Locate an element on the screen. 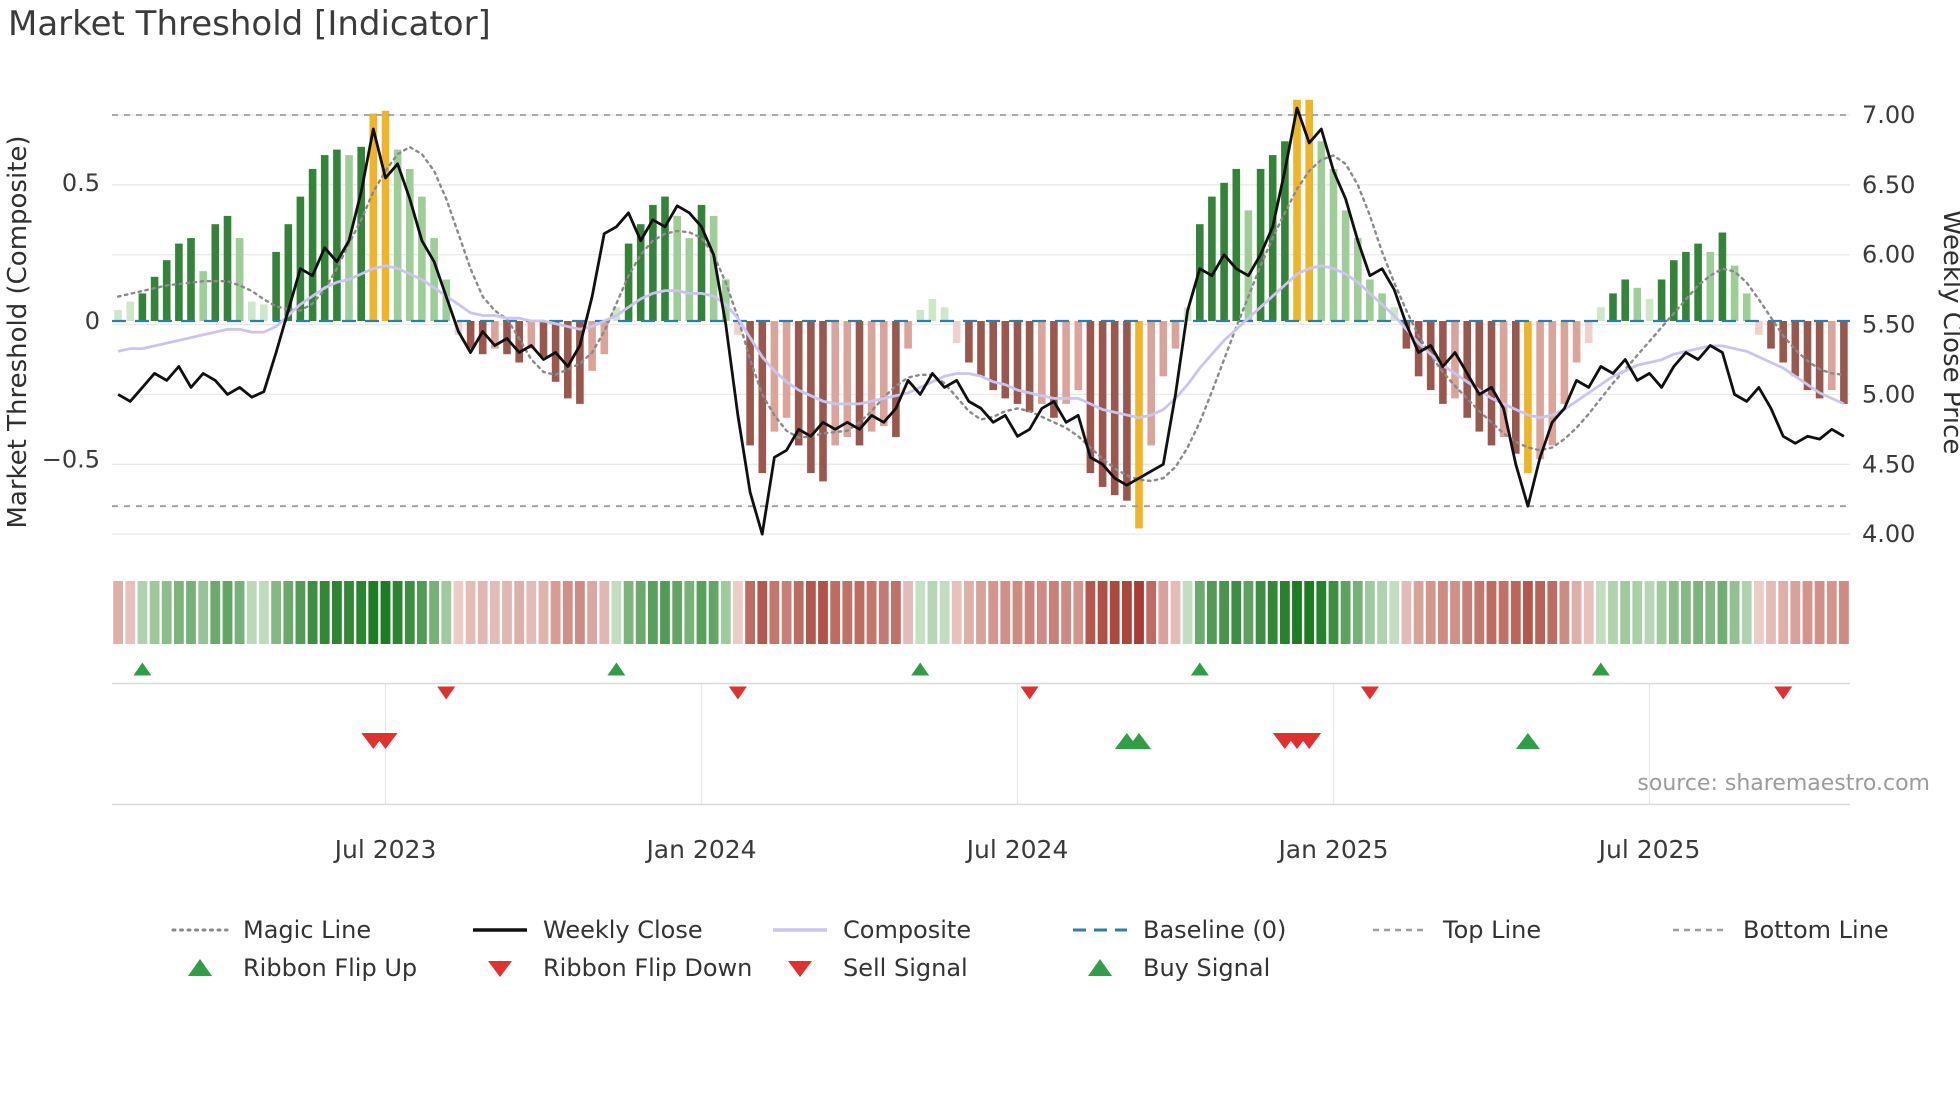  left-axis-title: Market Threshold (Composite) is located at coordinates (18, 331).